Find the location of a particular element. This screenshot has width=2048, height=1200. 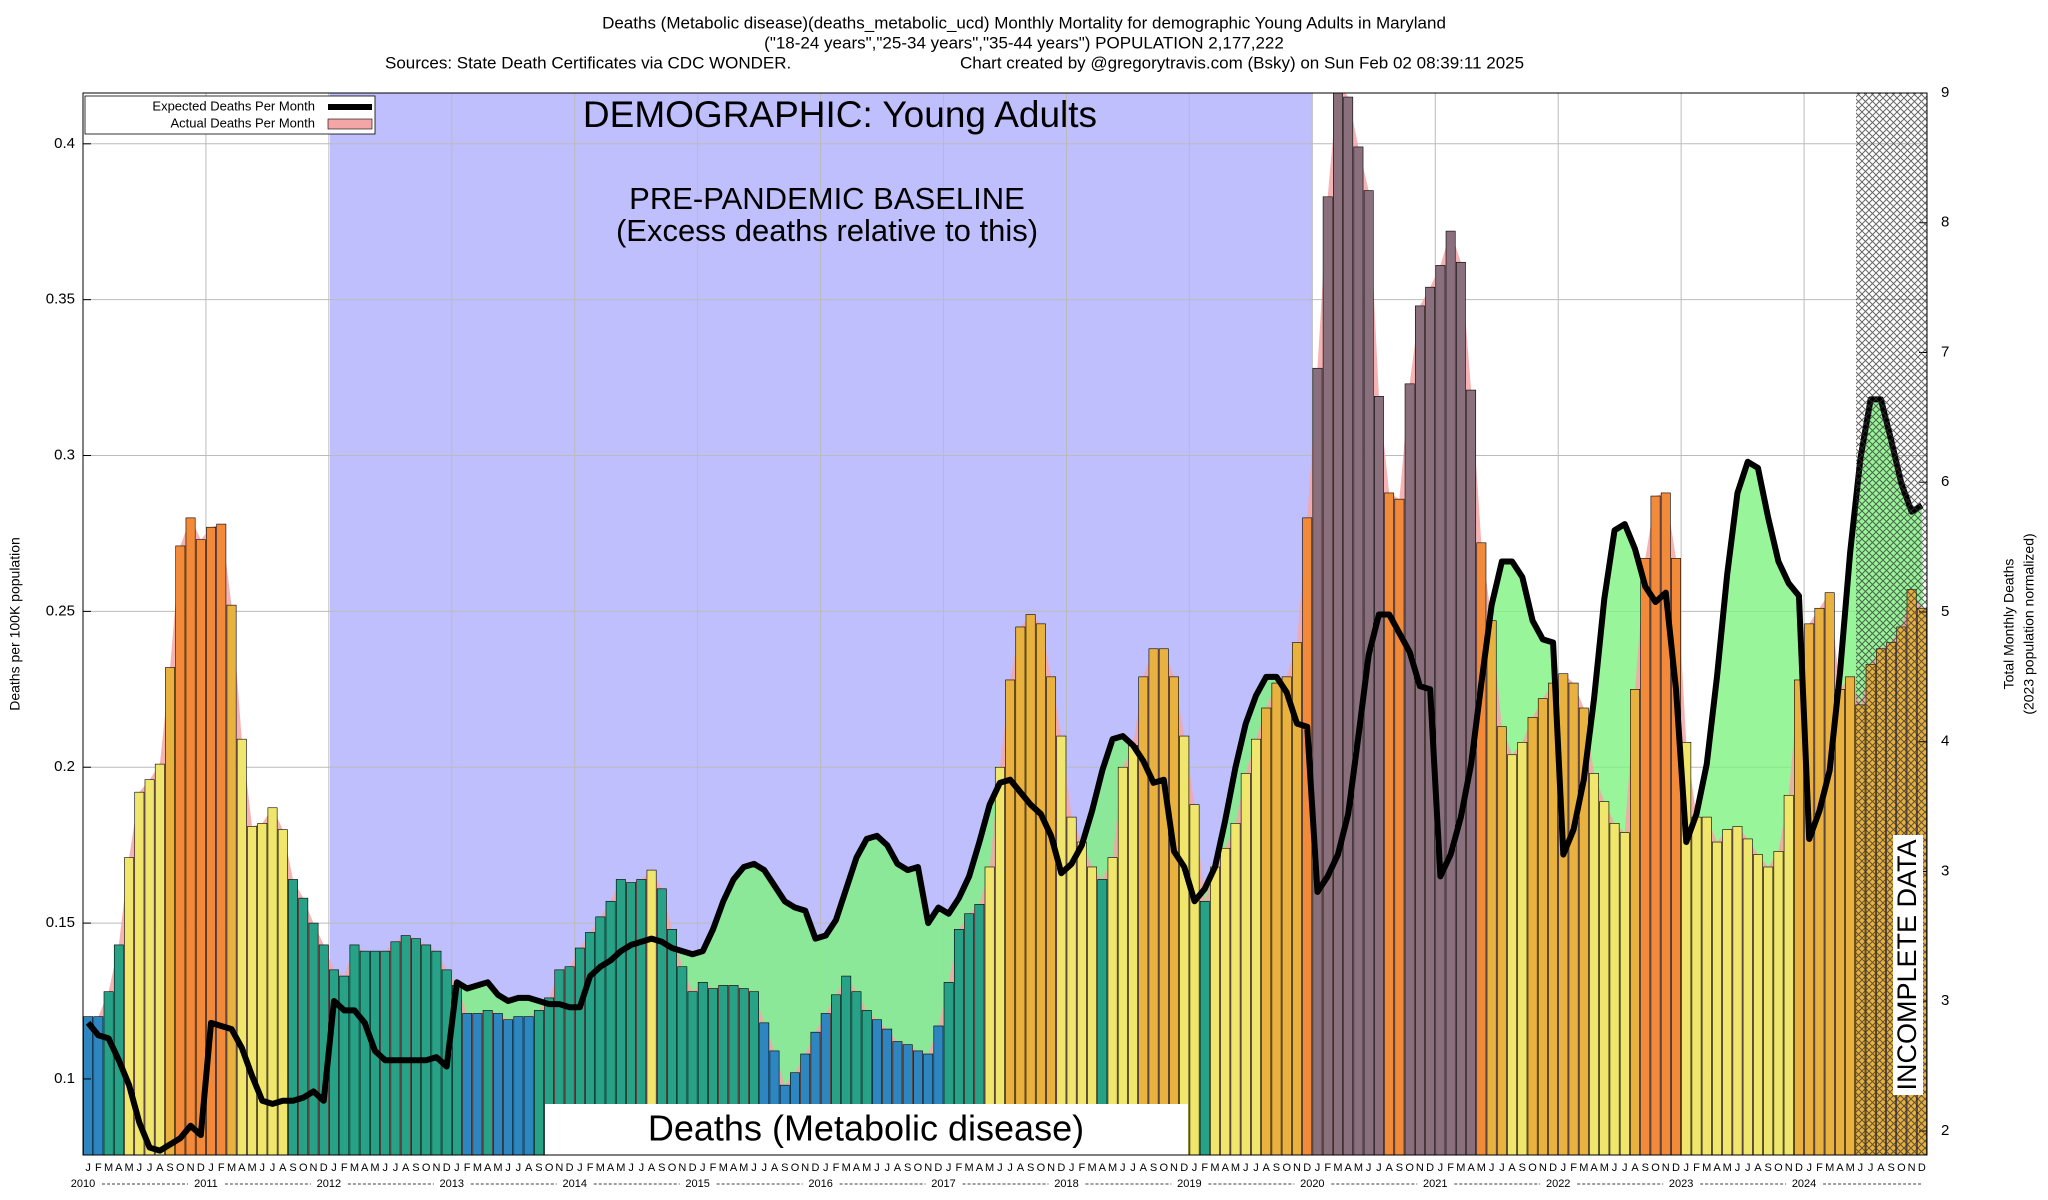

year-label: 2017 is located at coordinates (943, 1184).